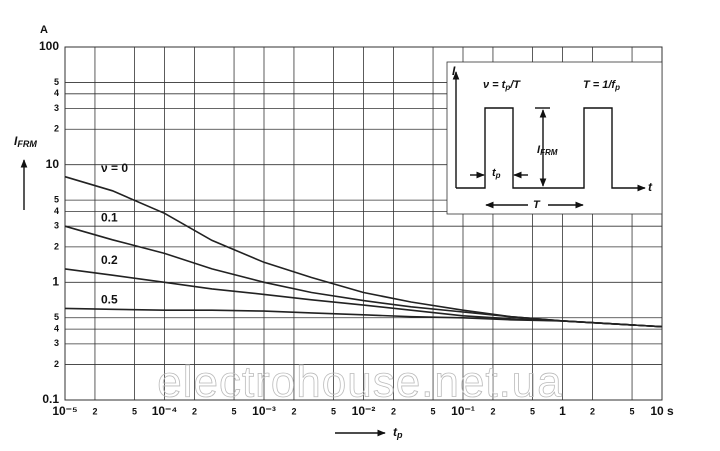  Describe the element at coordinates (360, 382) in the screenshot. I see `watermark: electrohouse.net.ua` at that location.